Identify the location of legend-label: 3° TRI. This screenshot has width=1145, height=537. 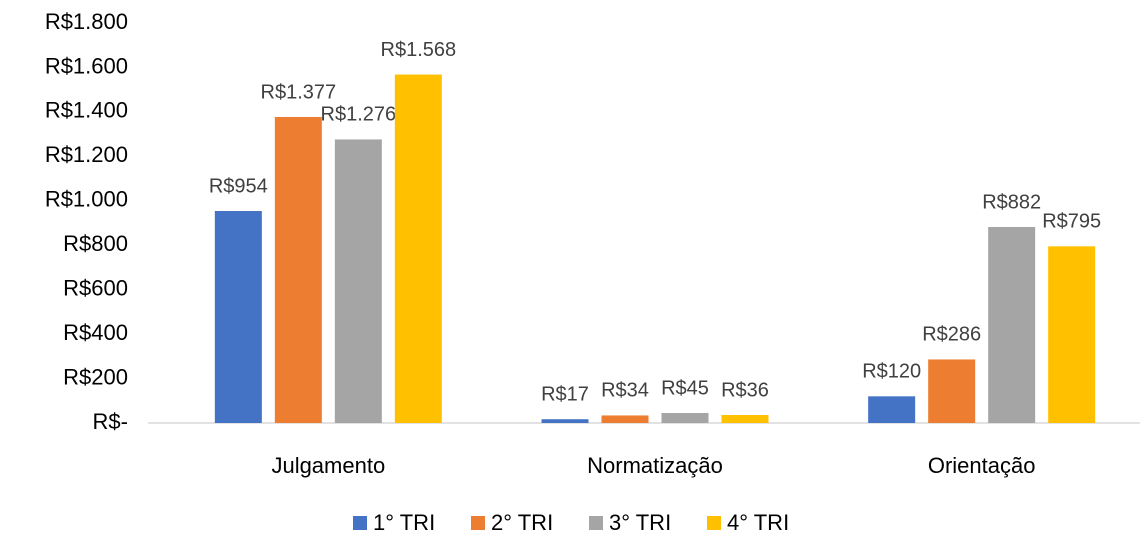
(640, 522).